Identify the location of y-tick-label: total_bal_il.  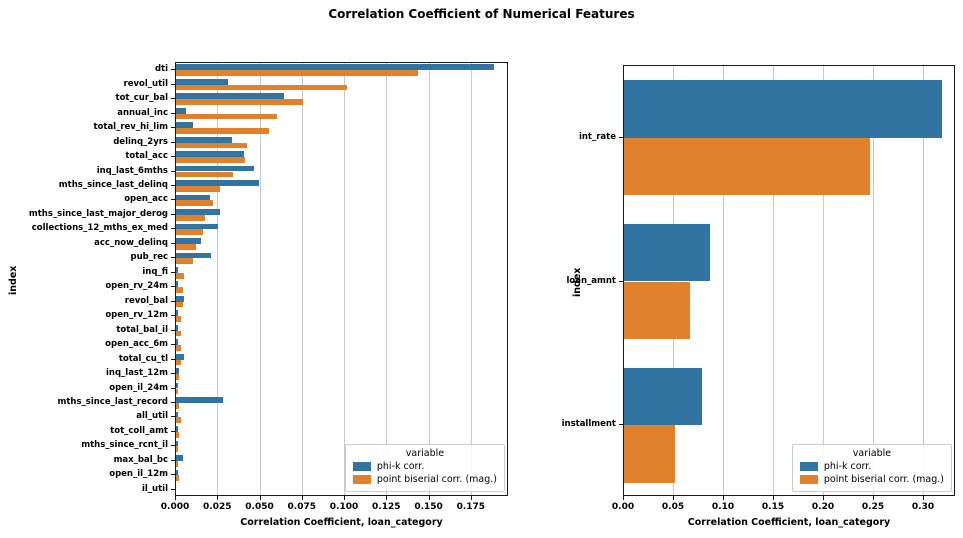
(142, 329).